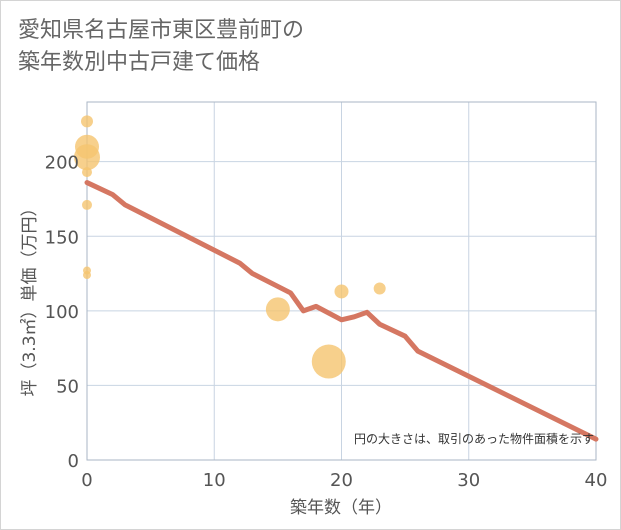 Image resolution: width=621 pixels, height=530 pixels. What do you see at coordinates (474, 438) in the screenshot?
I see `chart-note: 円の大きさは、取引のあった物件面積を示す` at bounding box center [474, 438].